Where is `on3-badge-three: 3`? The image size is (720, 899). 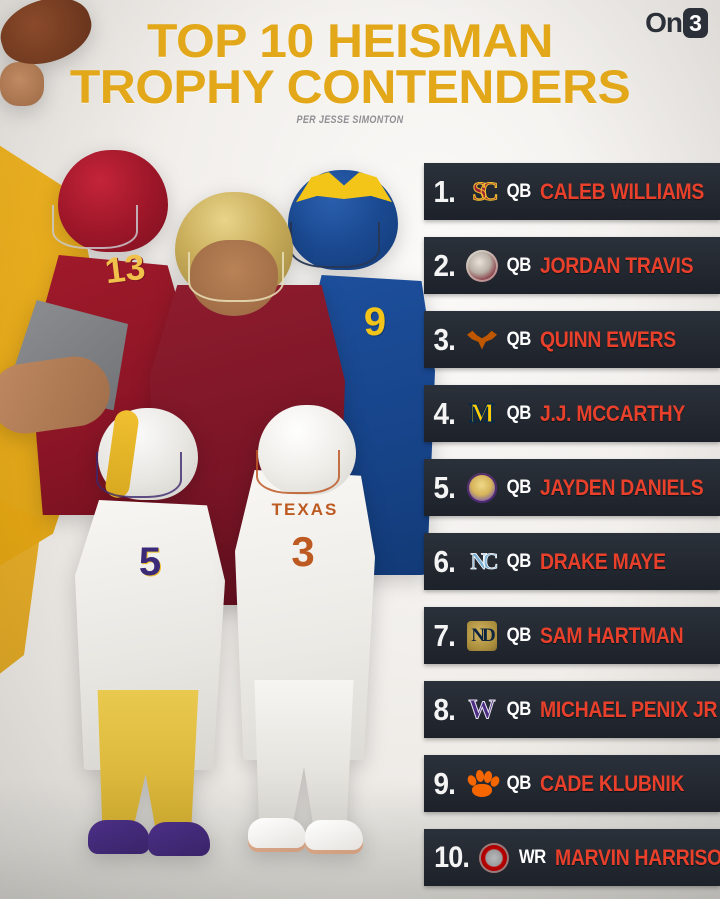
on3-badge-three: 3 is located at coordinates (695, 23).